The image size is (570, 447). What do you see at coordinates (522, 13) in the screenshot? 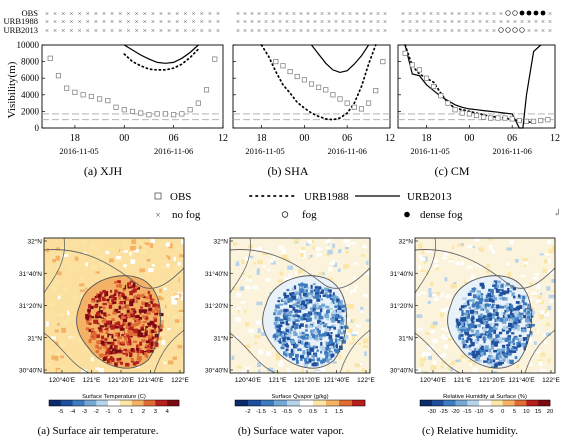
I see `fog-mark-dense` at bounding box center [522, 13].